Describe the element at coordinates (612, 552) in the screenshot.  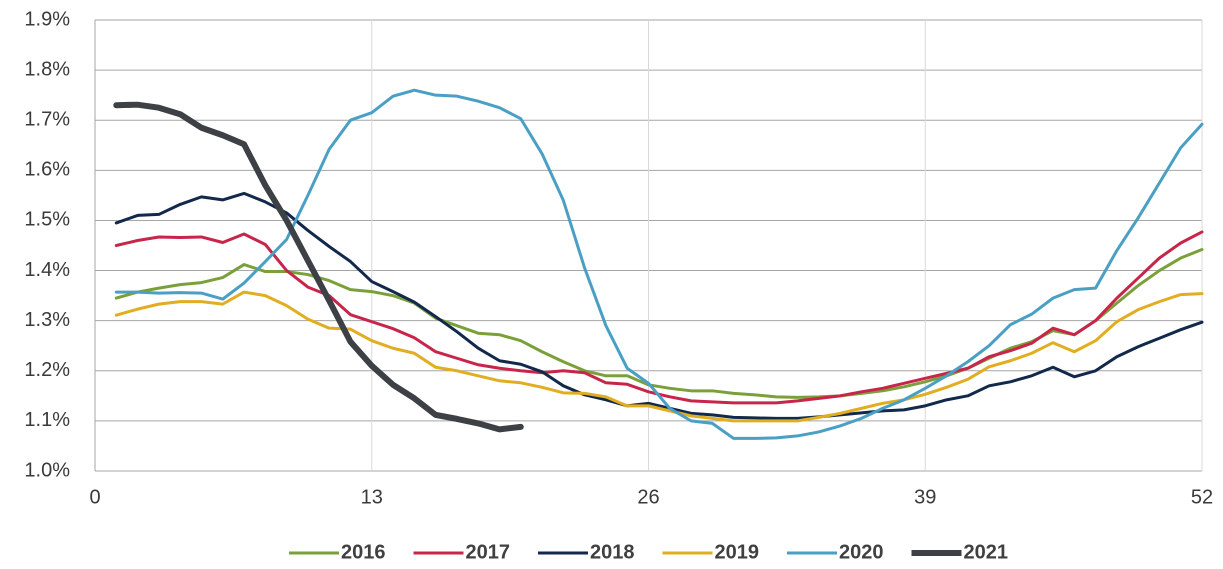
I see `legend-label: 2018` at that location.